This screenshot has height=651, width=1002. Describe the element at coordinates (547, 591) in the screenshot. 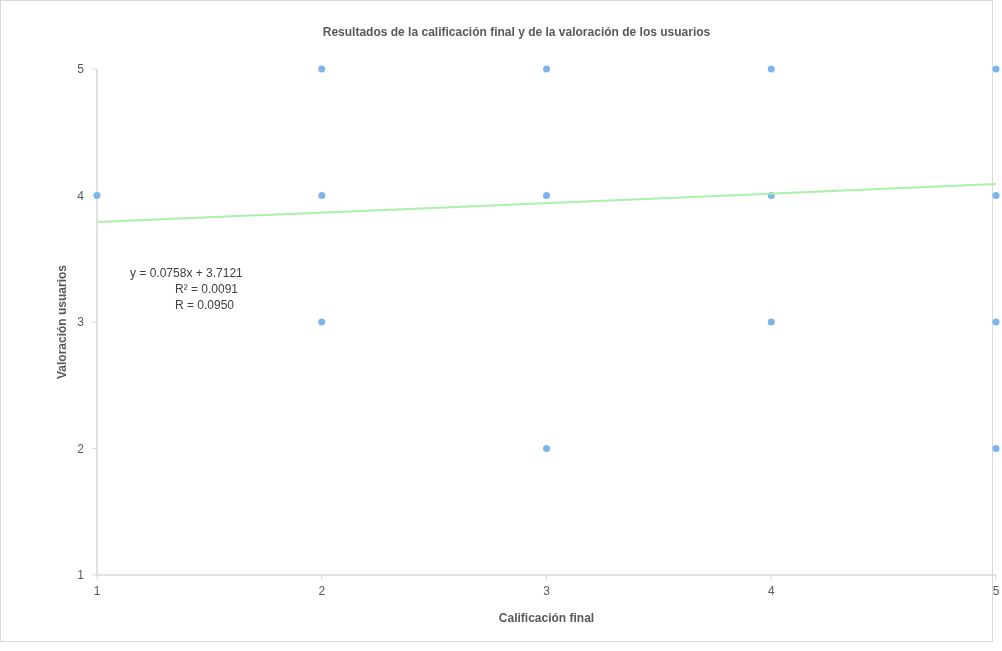

I see `x-tick-label: 3` at that location.